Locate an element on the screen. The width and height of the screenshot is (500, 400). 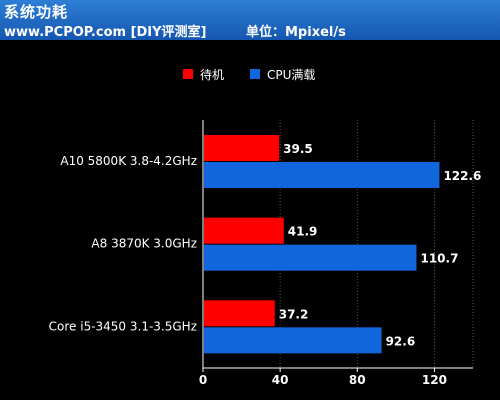
chart-unit: 单位：Mpixel/s is located at coordinates (296, 32).